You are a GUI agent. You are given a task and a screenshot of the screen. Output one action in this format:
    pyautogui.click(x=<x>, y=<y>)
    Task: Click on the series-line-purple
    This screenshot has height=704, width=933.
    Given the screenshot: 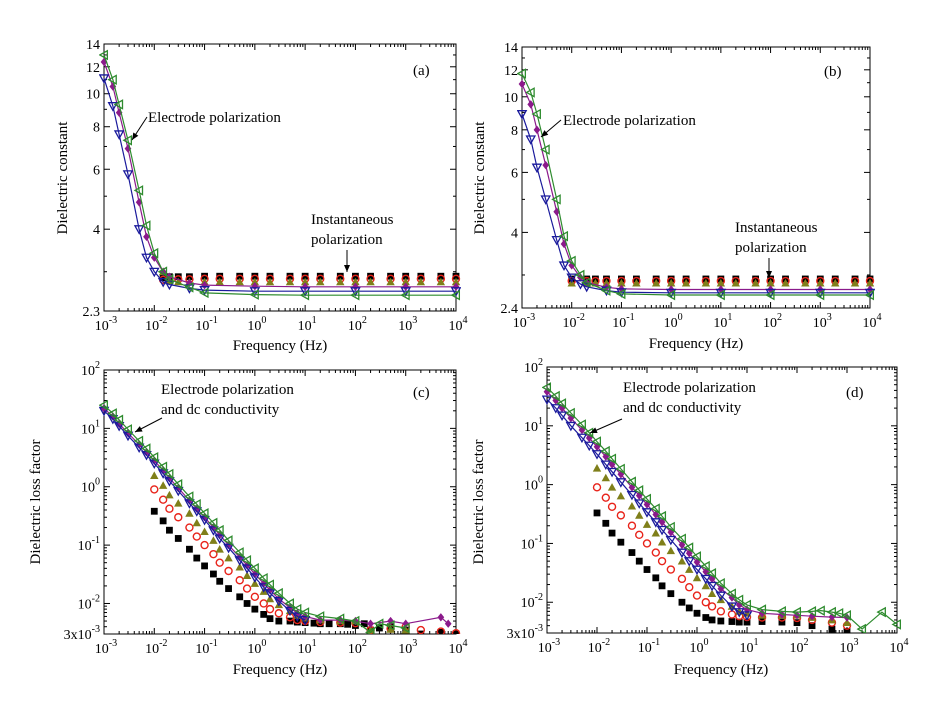 What is the action you would take?
    pyautogui.click(x=279, y=174)
    